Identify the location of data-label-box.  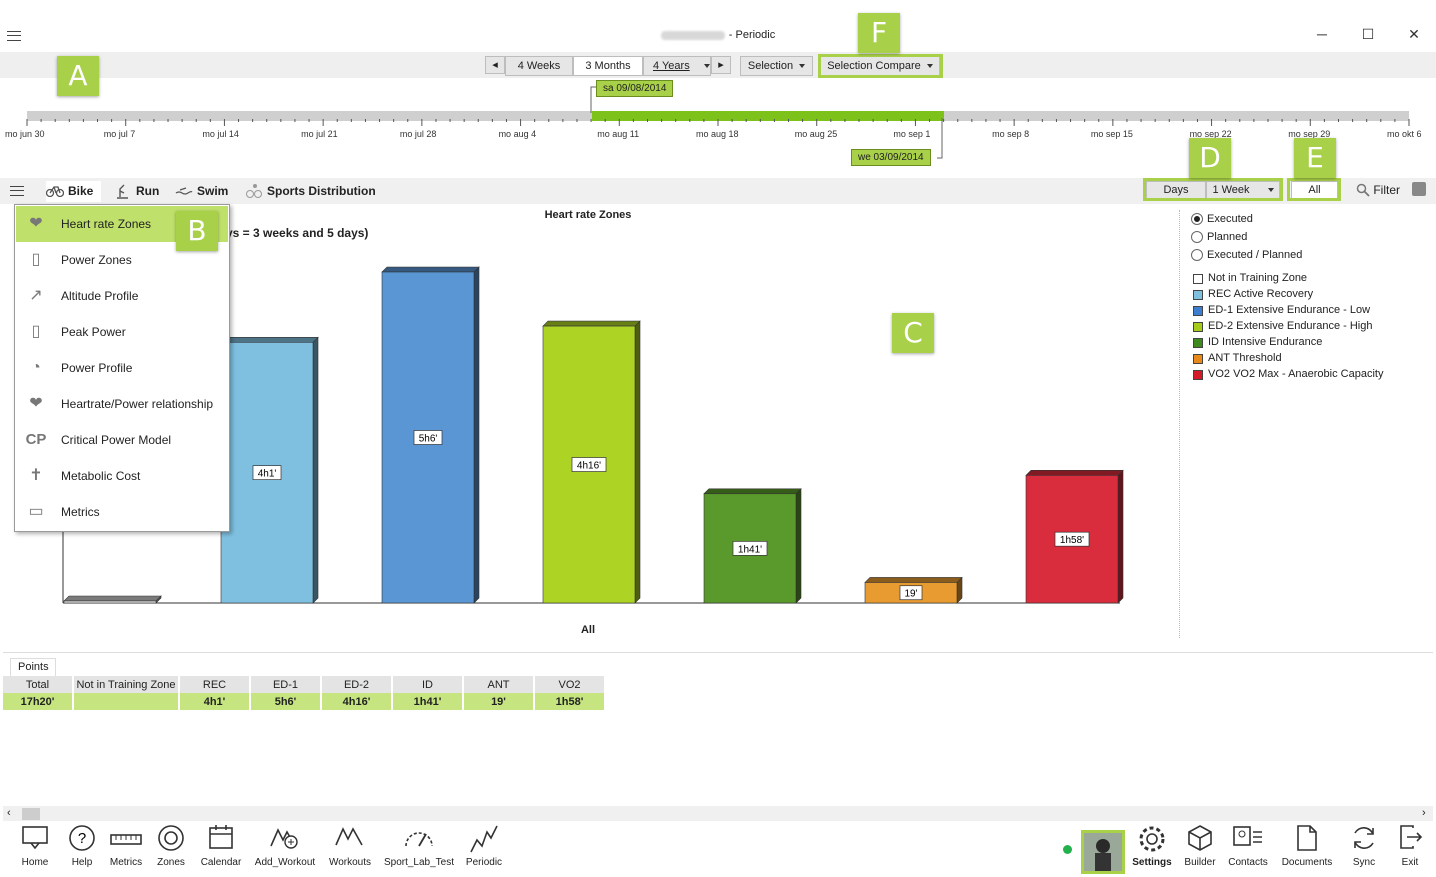
(267, 473).